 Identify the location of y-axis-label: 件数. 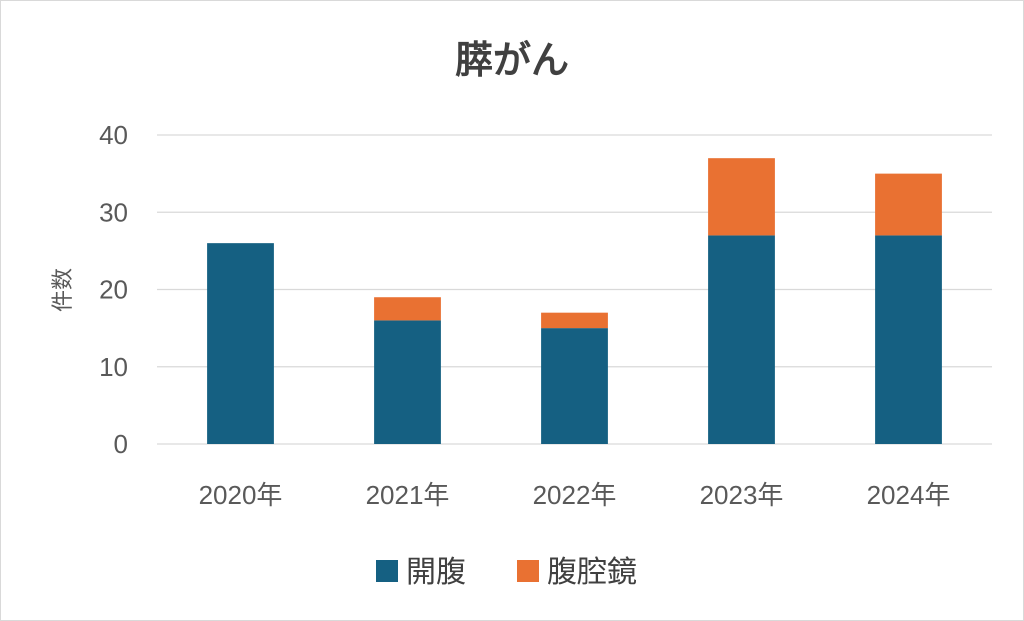
(63, 290).